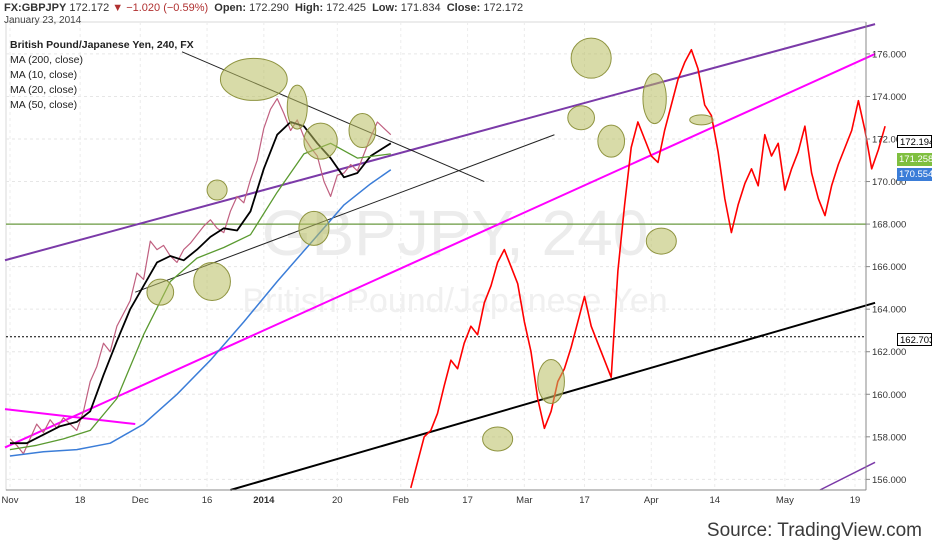  Describe the element at coordinates (269, 8) in the screenshot. I see `open-value: 172.290` at that location.